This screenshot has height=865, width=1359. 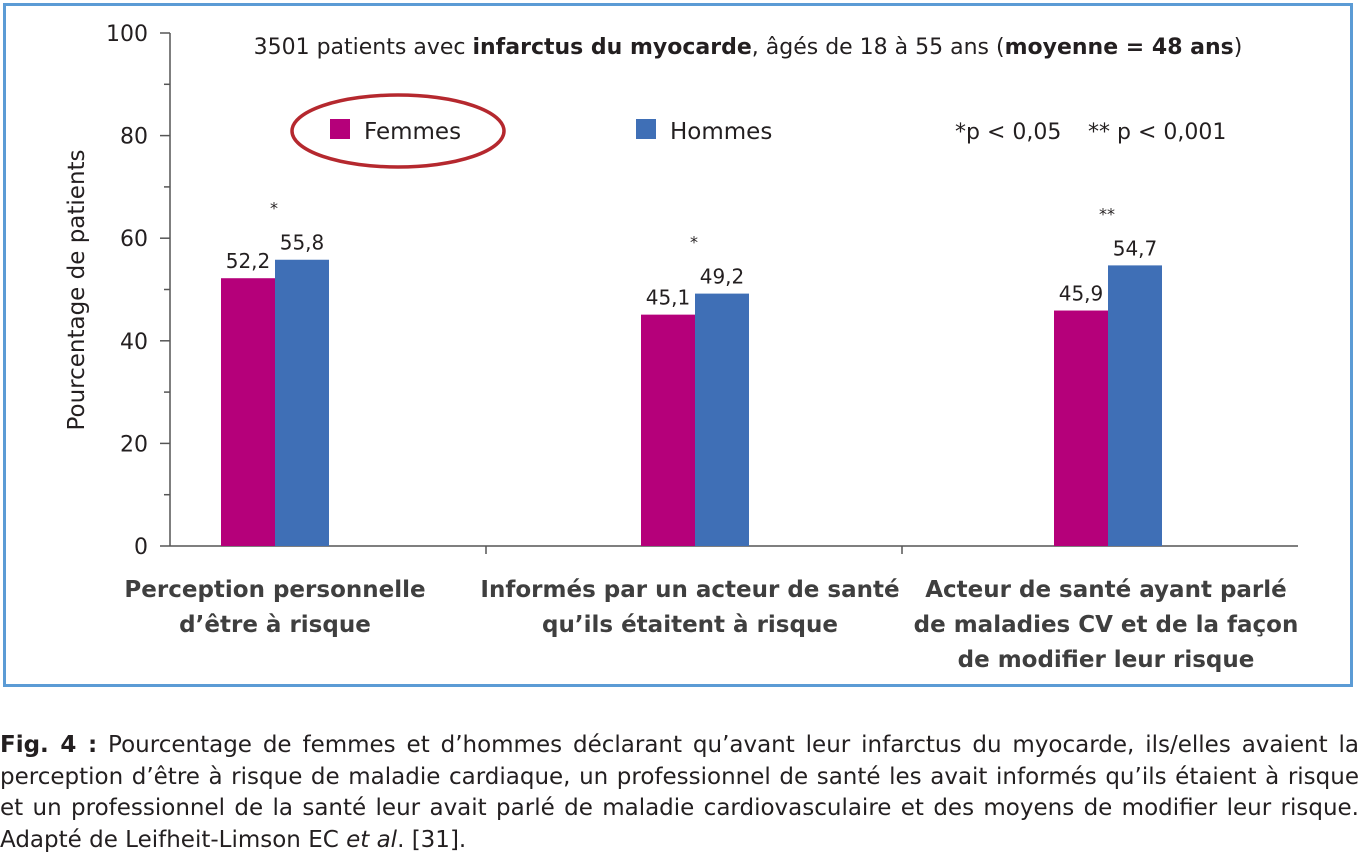 I want to click on category-label-line: Informés par un acteur de santé, so click(x=690, y=590).